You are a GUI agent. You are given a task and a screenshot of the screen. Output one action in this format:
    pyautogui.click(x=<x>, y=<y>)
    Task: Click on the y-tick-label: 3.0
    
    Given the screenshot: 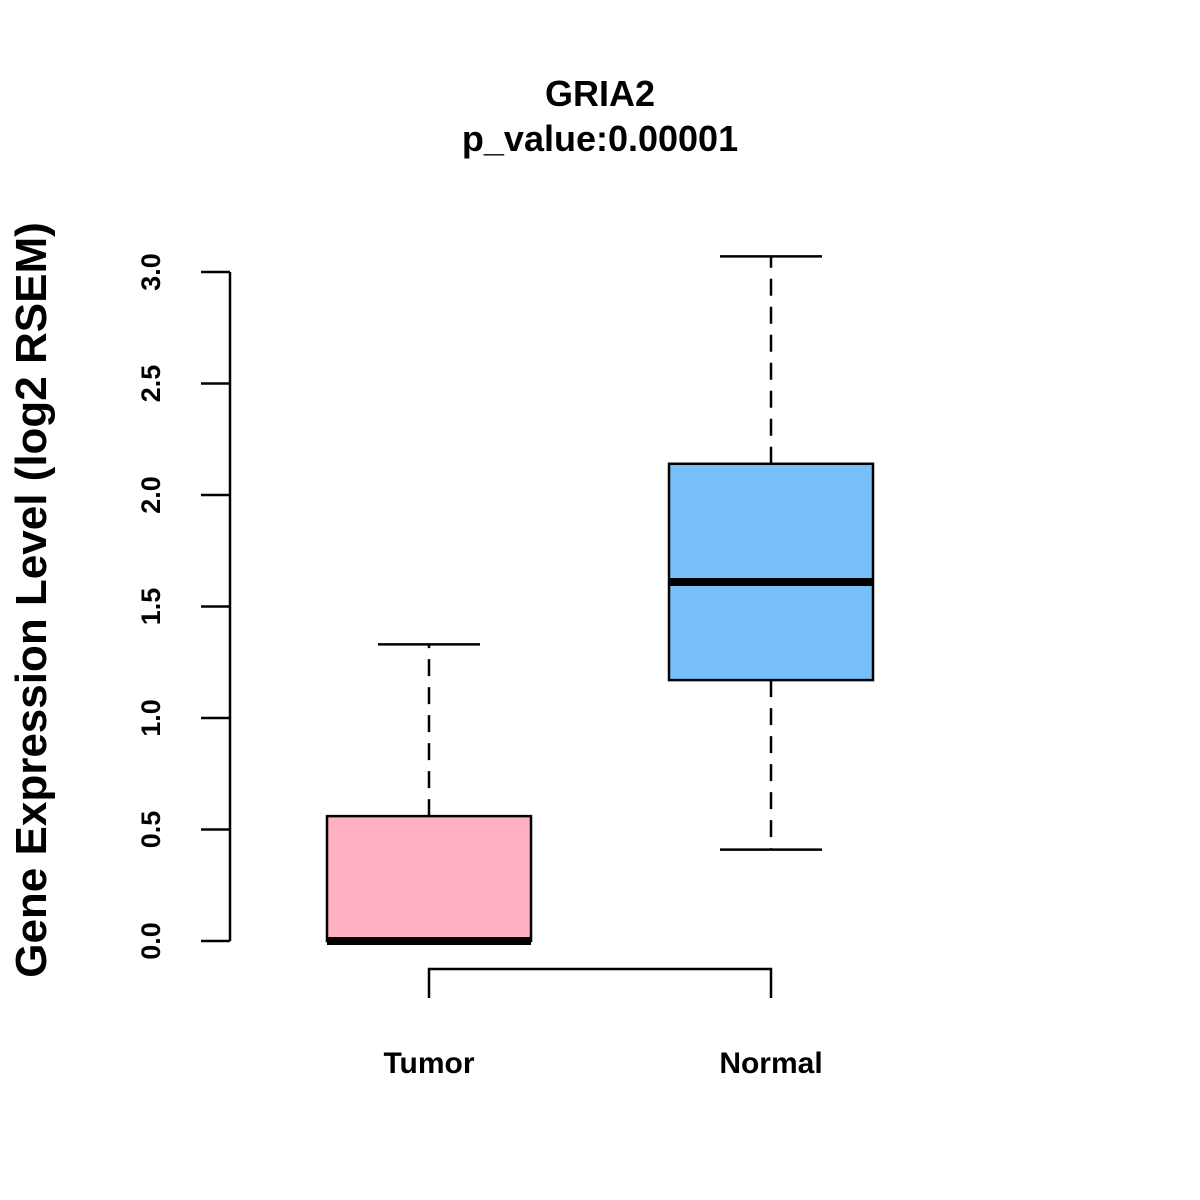 What is the action you would take?
    pyautogui.click(x=151, y=272)
    